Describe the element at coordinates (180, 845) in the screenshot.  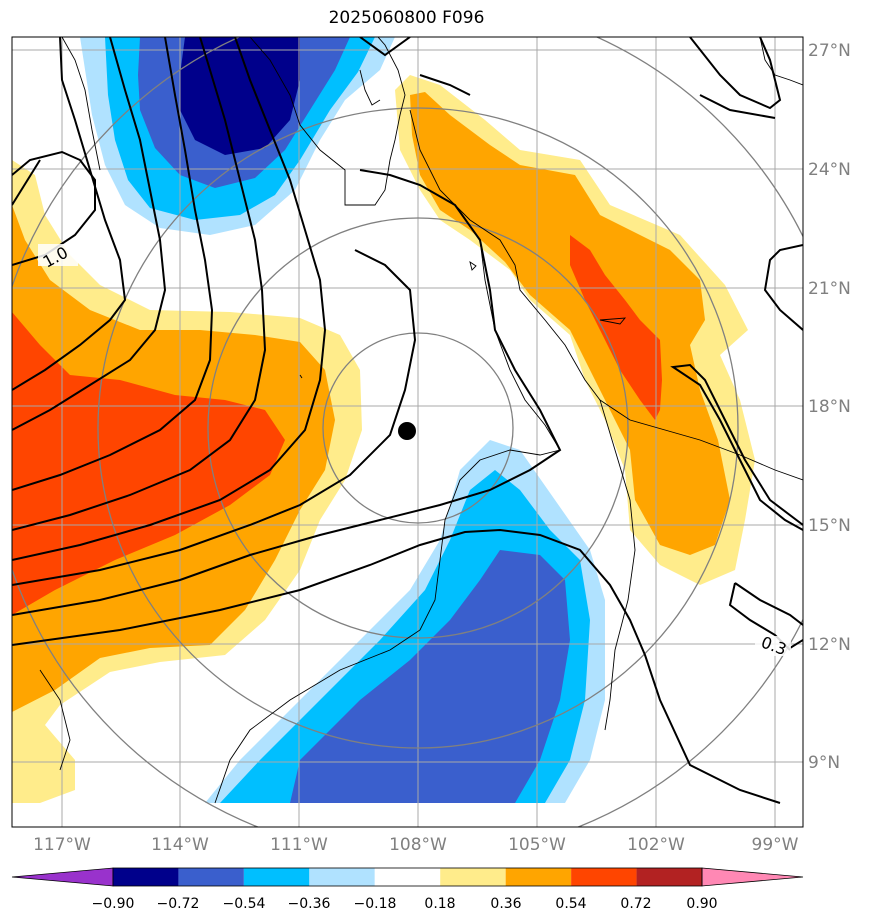
I see `lon-tick-label: 114°W` at that location.